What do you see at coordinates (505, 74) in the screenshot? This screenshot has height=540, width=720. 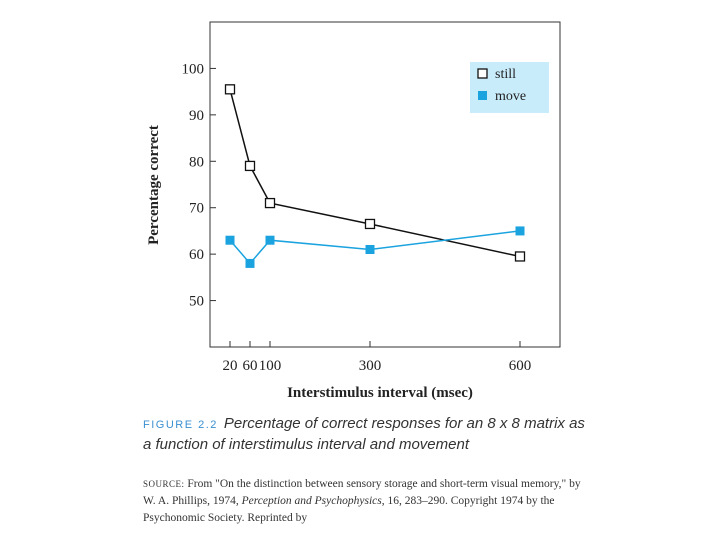 I see `legend-label-still: still` at bounding box center [505, 74].